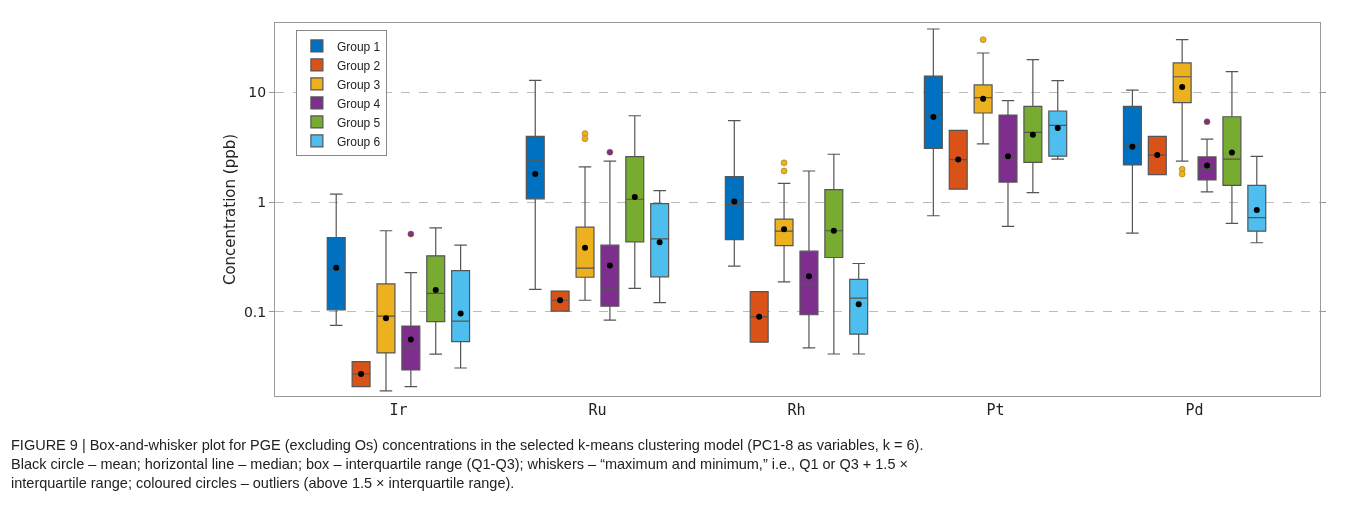 The image size is (1356, 523). I want to click on legend-label: Group 5, so click(358, 122).